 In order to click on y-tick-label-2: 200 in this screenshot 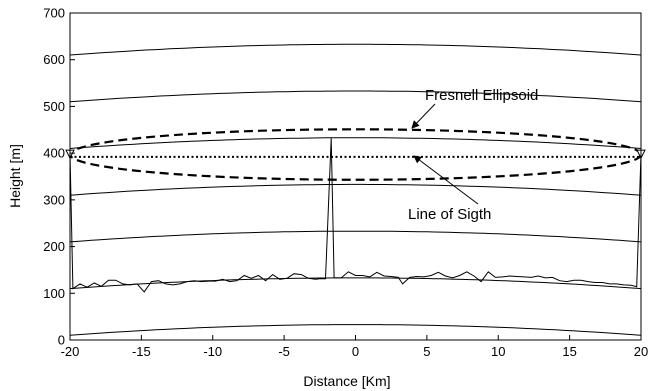, I will do `click(54, 246)`.